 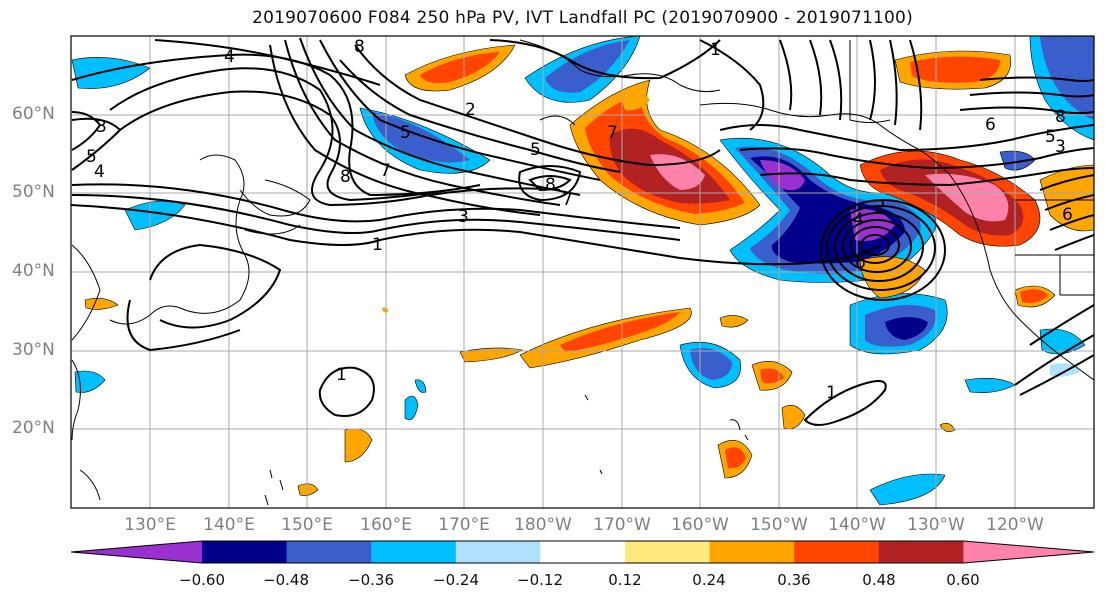 What do you see at coordinates (625, 580) in the screenshot?
I see `colorbar-tick-label: 0.12` at bounding box center [625, 580].